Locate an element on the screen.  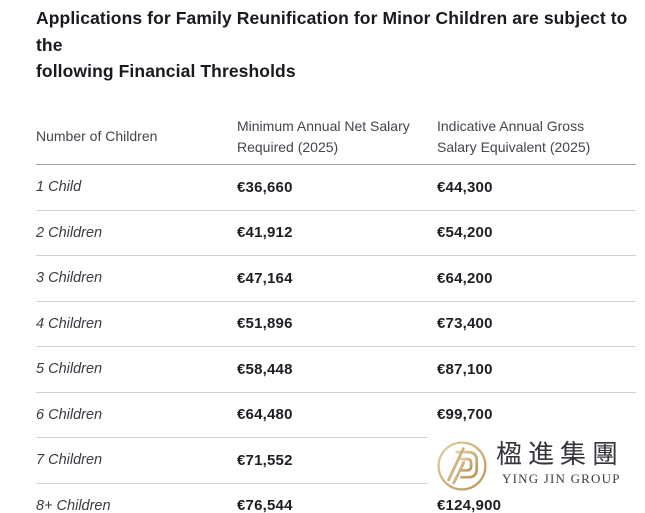
watermark: 楹進集團 YING JIN GROUP is located at coordinates (536, 463).